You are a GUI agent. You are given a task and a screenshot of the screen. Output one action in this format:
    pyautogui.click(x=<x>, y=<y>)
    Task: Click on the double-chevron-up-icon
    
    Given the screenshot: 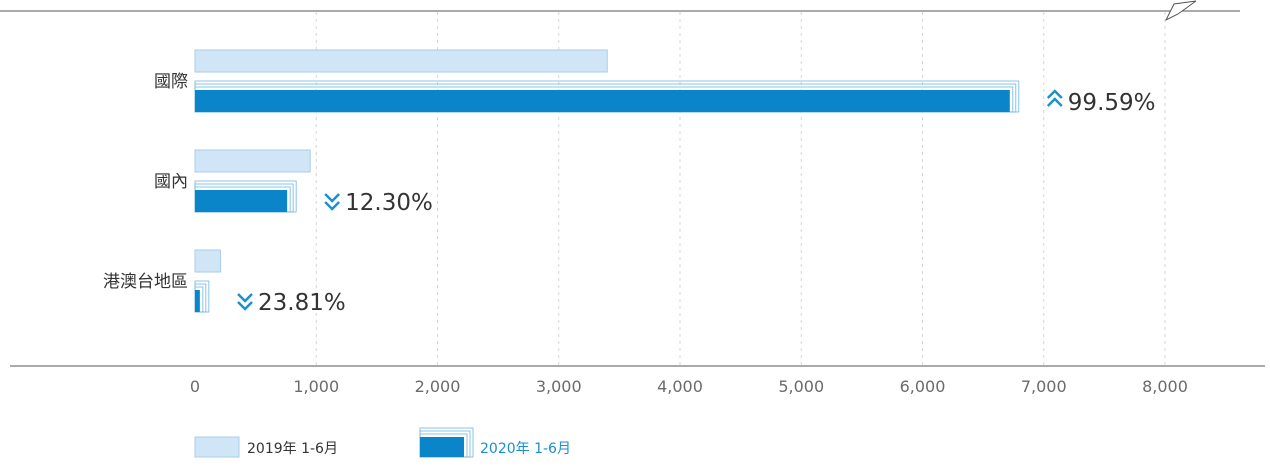 What is the action you would take?
    pyautogui.click(x=1054, y=98)
    